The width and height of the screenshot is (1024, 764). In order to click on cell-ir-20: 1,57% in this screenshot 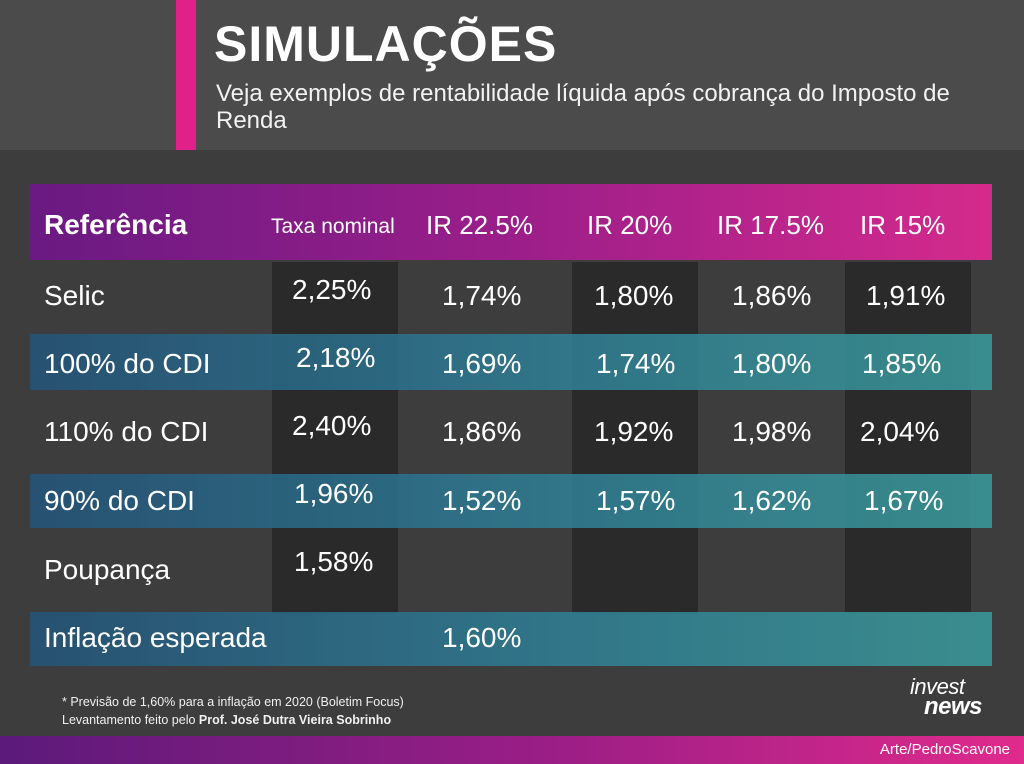, I will do `click(636, 500)`.